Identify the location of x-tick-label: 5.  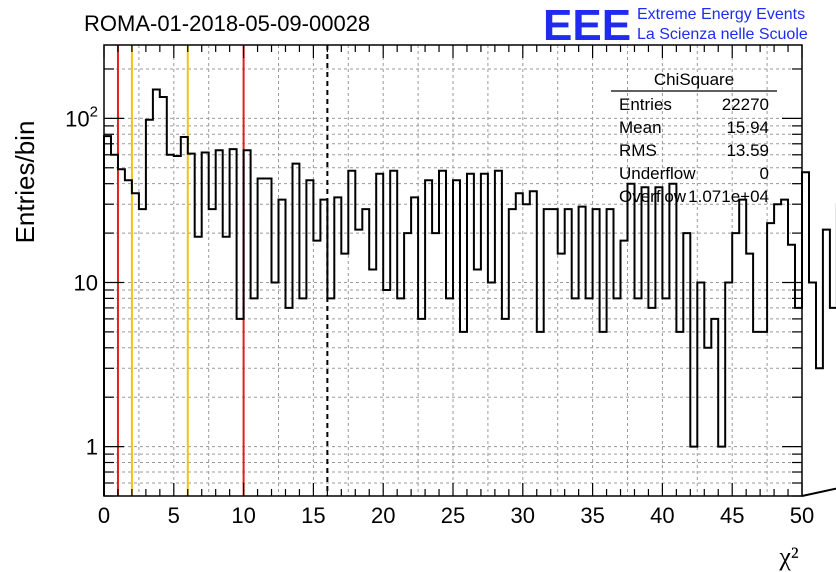
(174, 515).